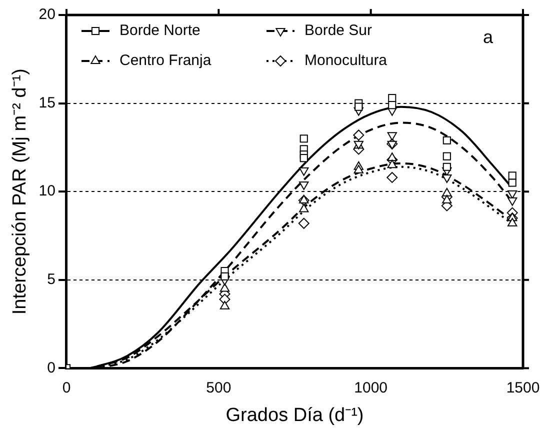 The width and height of the screenshot is (543, 436). I want to click on x-tick-label: 1500, so click(523, 387).